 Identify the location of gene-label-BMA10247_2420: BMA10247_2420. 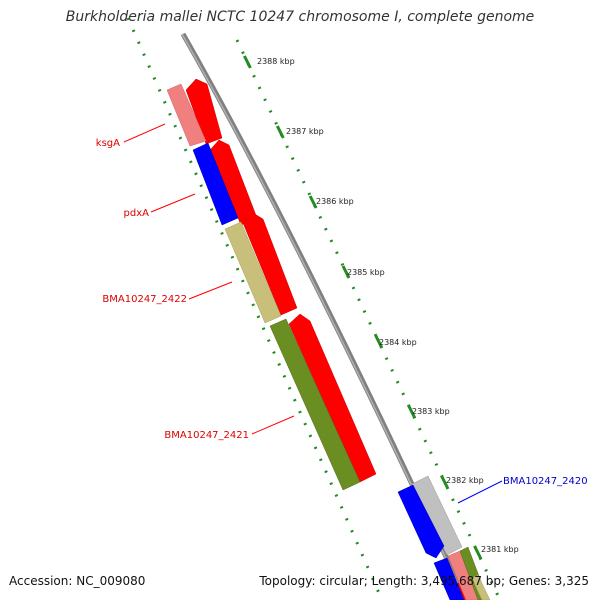
(545, 481).